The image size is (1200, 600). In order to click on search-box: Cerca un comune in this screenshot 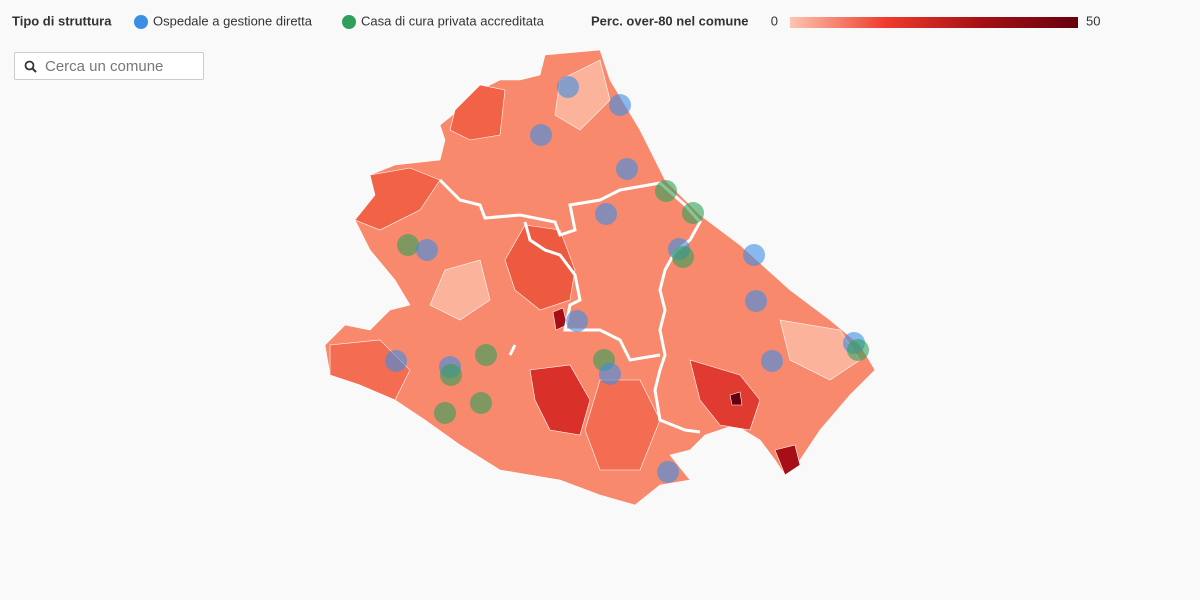, I will do `click(109, 66)`.